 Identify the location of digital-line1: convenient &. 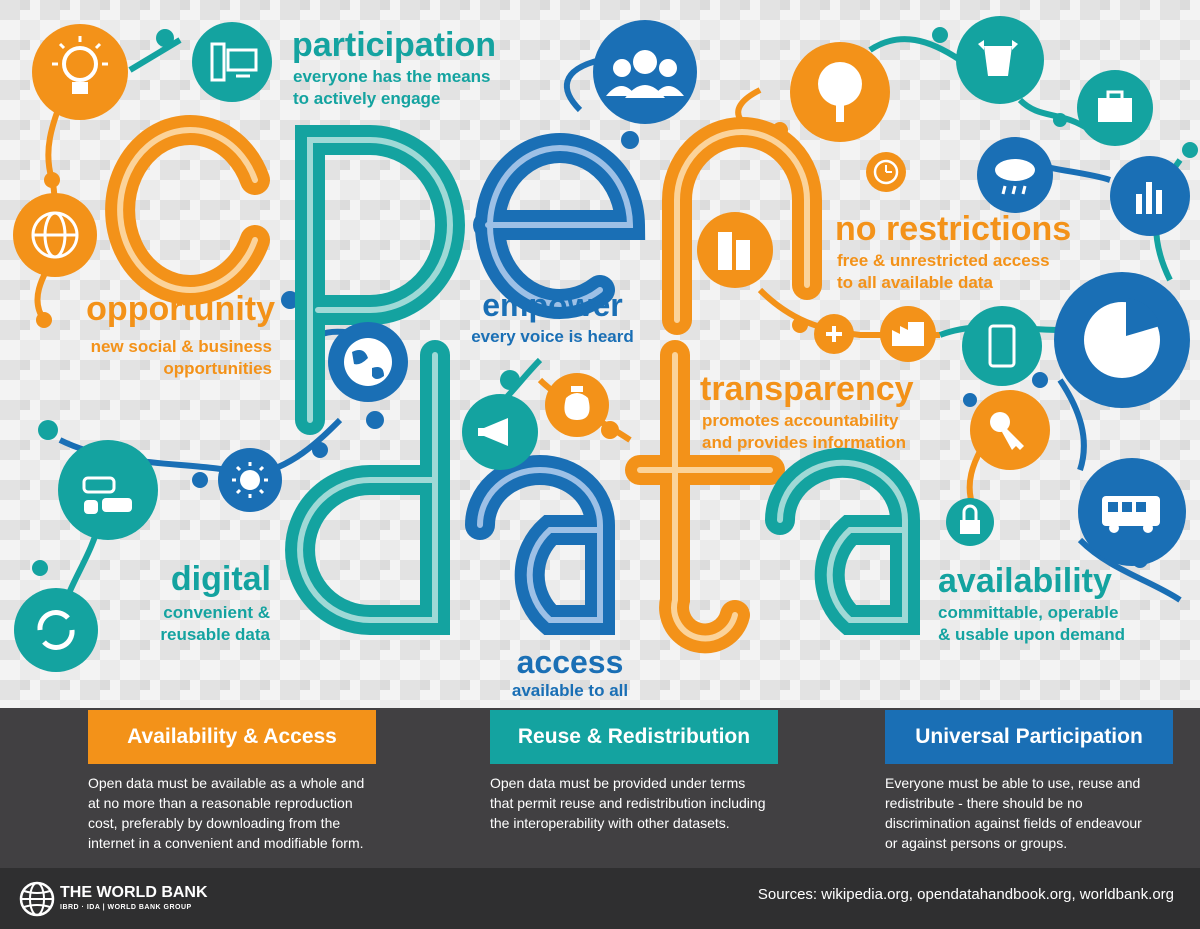
(216, 612).